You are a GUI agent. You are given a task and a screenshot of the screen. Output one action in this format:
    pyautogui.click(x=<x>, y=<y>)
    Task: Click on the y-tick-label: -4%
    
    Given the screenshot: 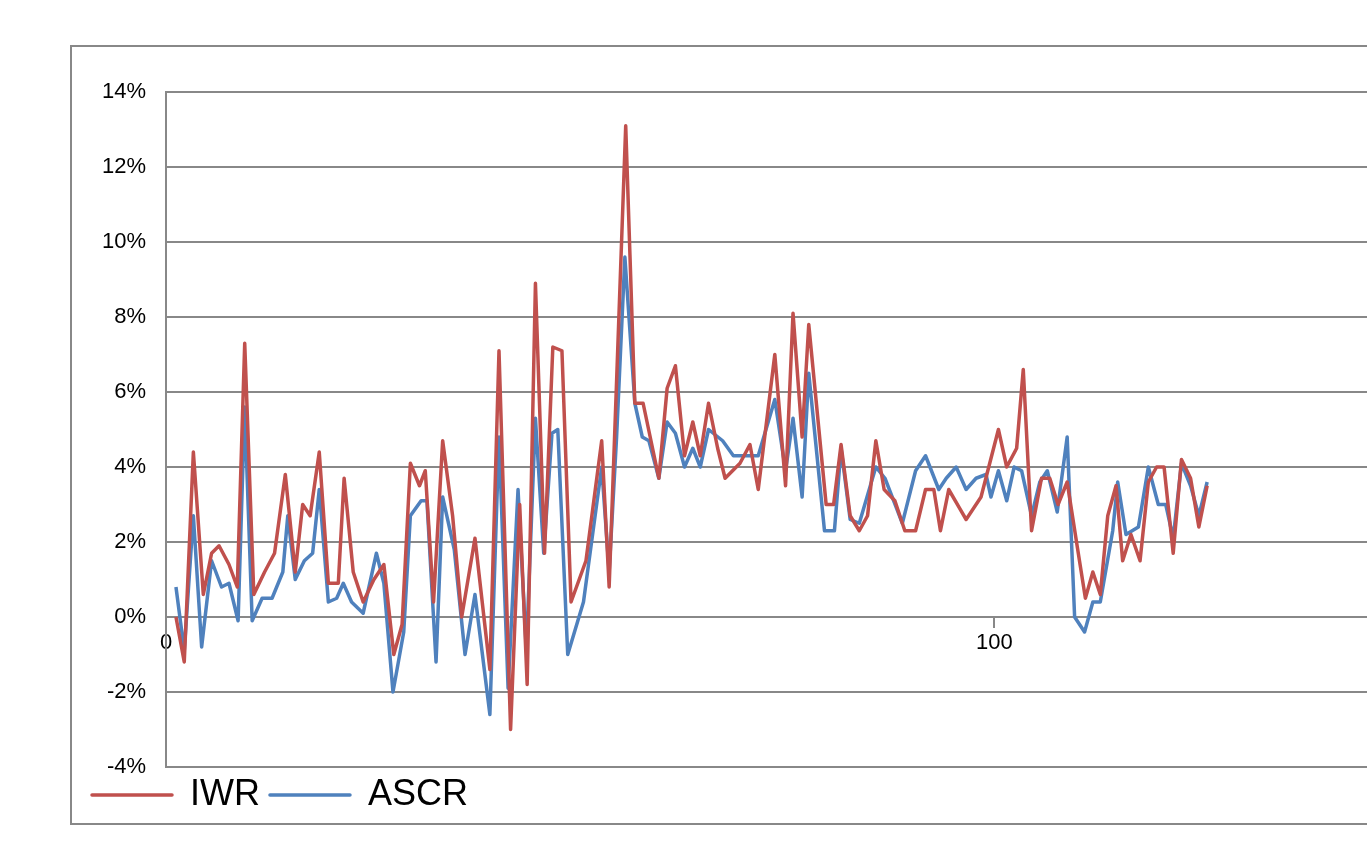 What is the action you would take?
    pyautogui.click(x=126, y=766)
    